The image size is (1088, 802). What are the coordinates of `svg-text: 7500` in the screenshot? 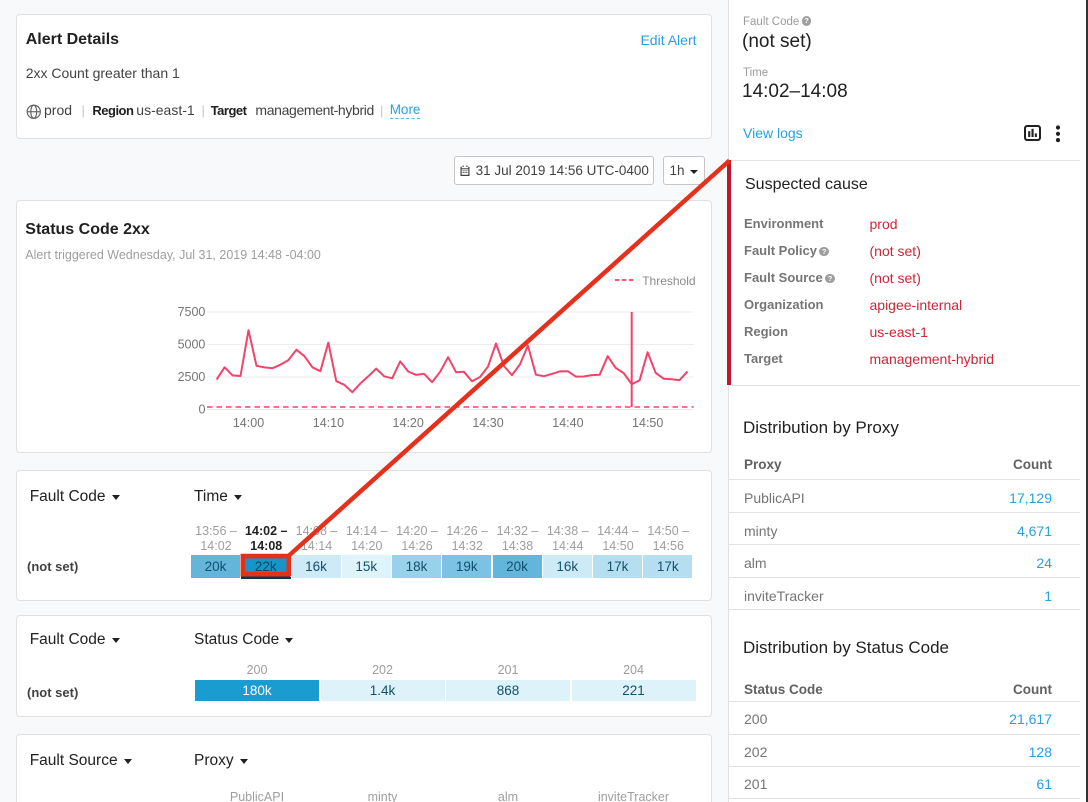 It's located at (192, 312).